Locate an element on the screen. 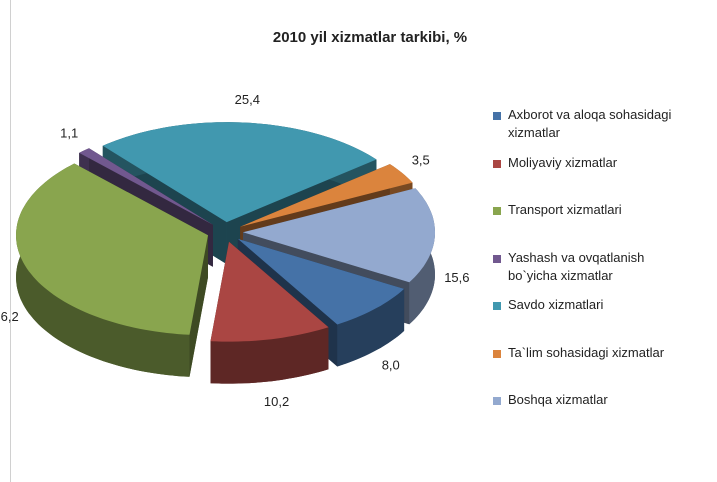 The image size is (717, 482). legend-label: Moliyaviy xizmatlar is located at coordinates (563, 162).